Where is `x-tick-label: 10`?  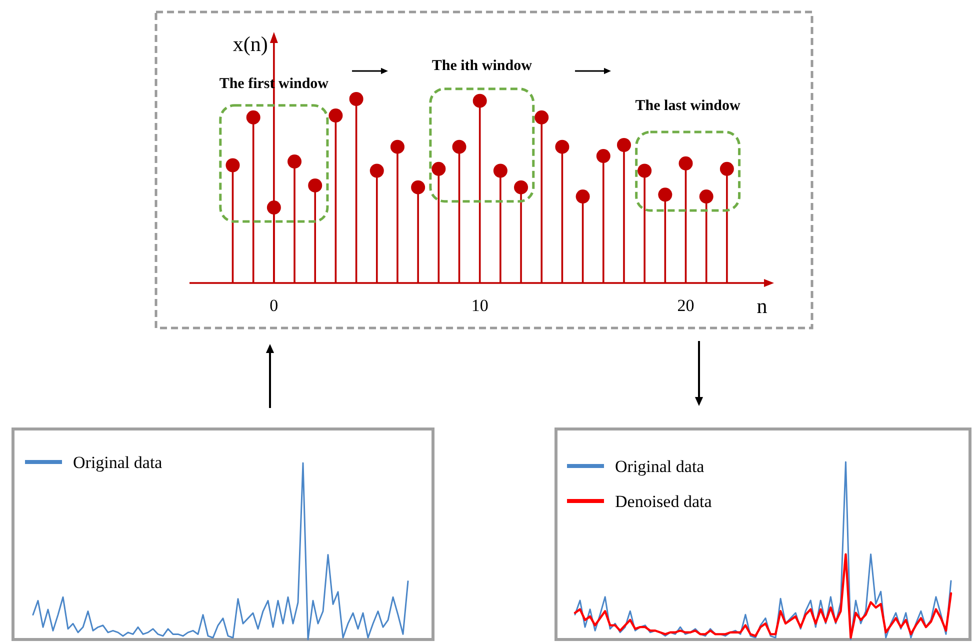 x-tick-label: 10 is located at coordinates (479, 305).